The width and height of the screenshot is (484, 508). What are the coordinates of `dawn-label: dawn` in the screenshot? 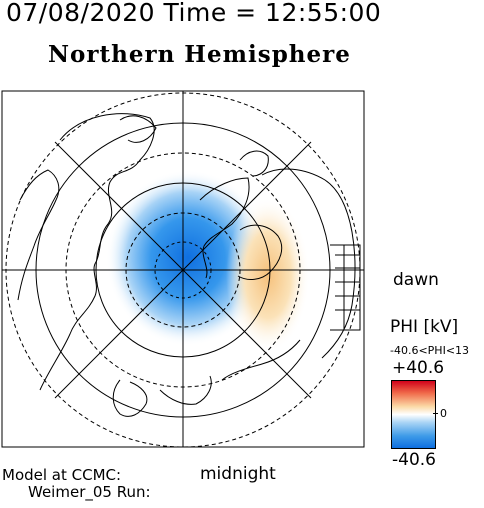 It's located at (416, 280).